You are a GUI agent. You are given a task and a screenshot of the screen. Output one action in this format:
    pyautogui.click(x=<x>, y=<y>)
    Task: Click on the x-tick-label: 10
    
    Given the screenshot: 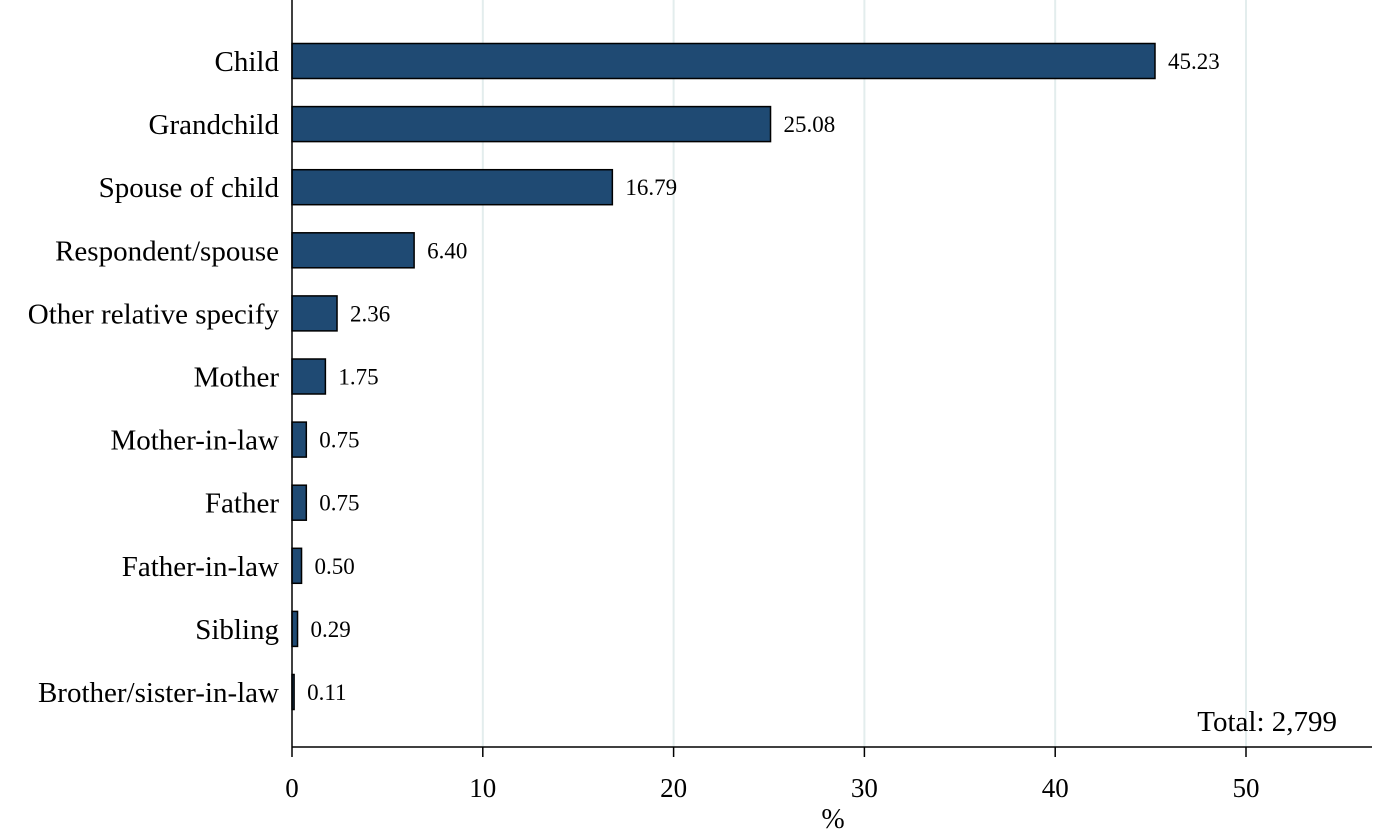 What is the action you would take?
    pyautogui.click(x=482, y=788)
    